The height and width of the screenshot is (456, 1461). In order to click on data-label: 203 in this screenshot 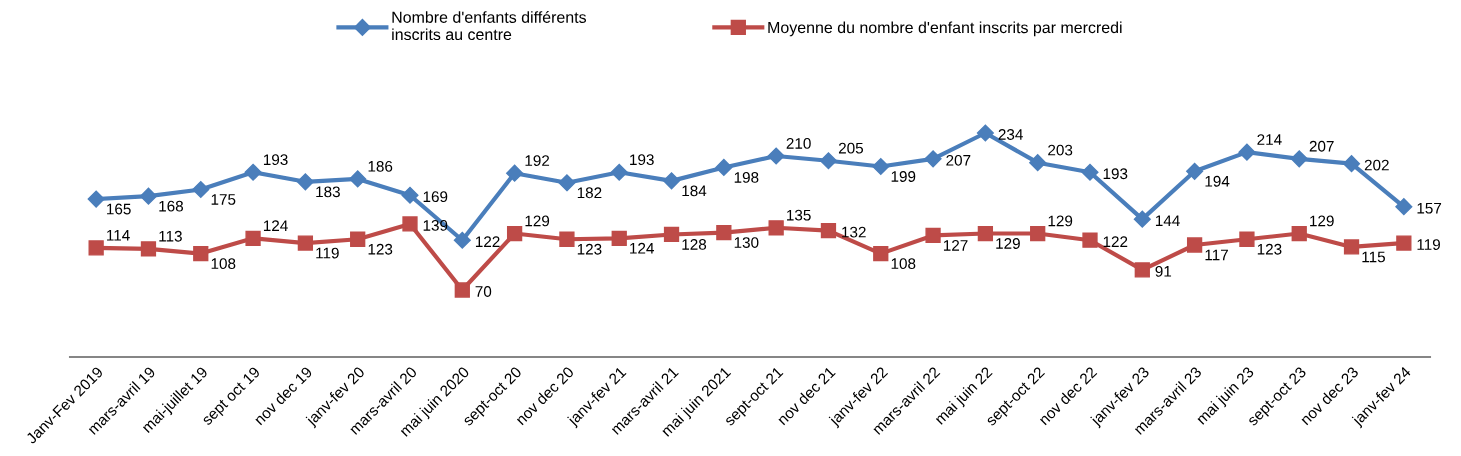, I will do `click(1060, 150)`.